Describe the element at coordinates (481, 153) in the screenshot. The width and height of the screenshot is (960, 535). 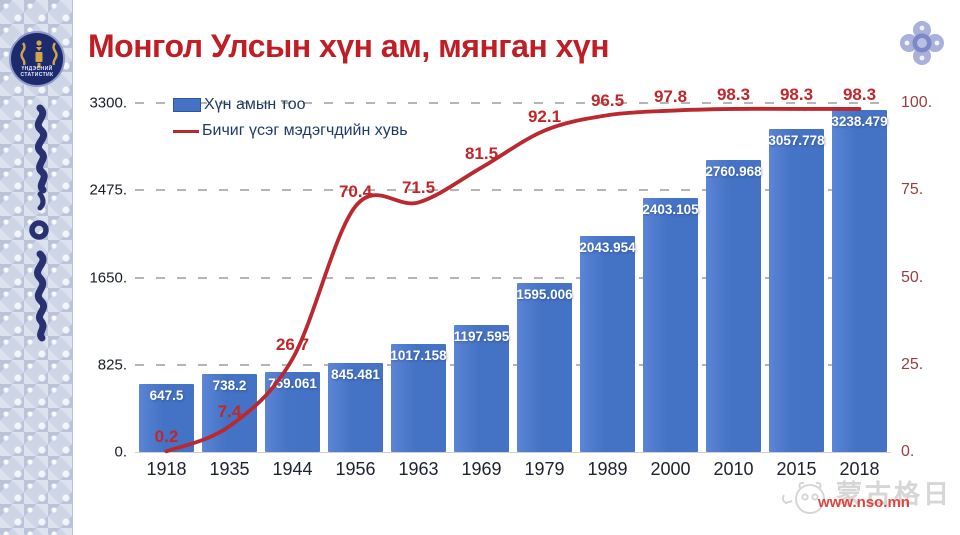
I see `line-point-label: 81.5` at that location.